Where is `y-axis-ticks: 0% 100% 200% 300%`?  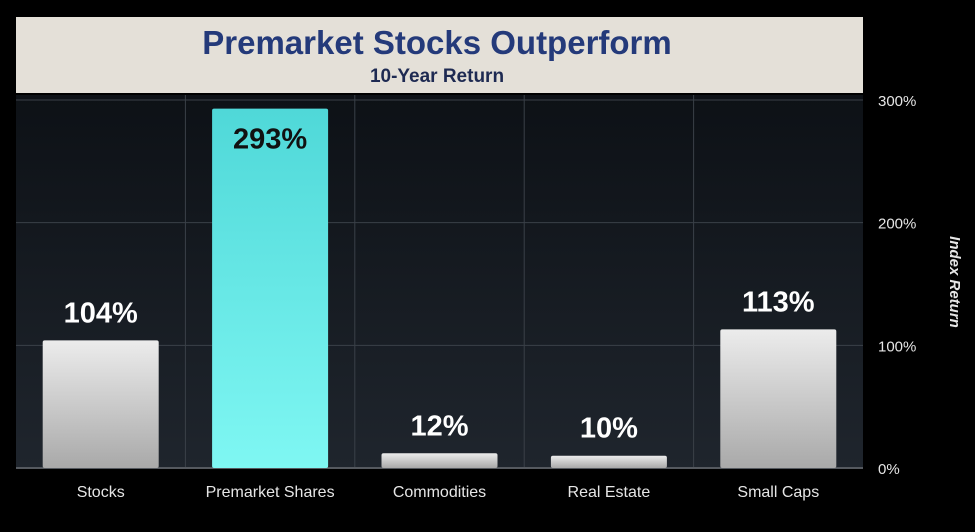 y-axis-ticks: 0% 100% 200% 300% is located at coordinates (897, 285).